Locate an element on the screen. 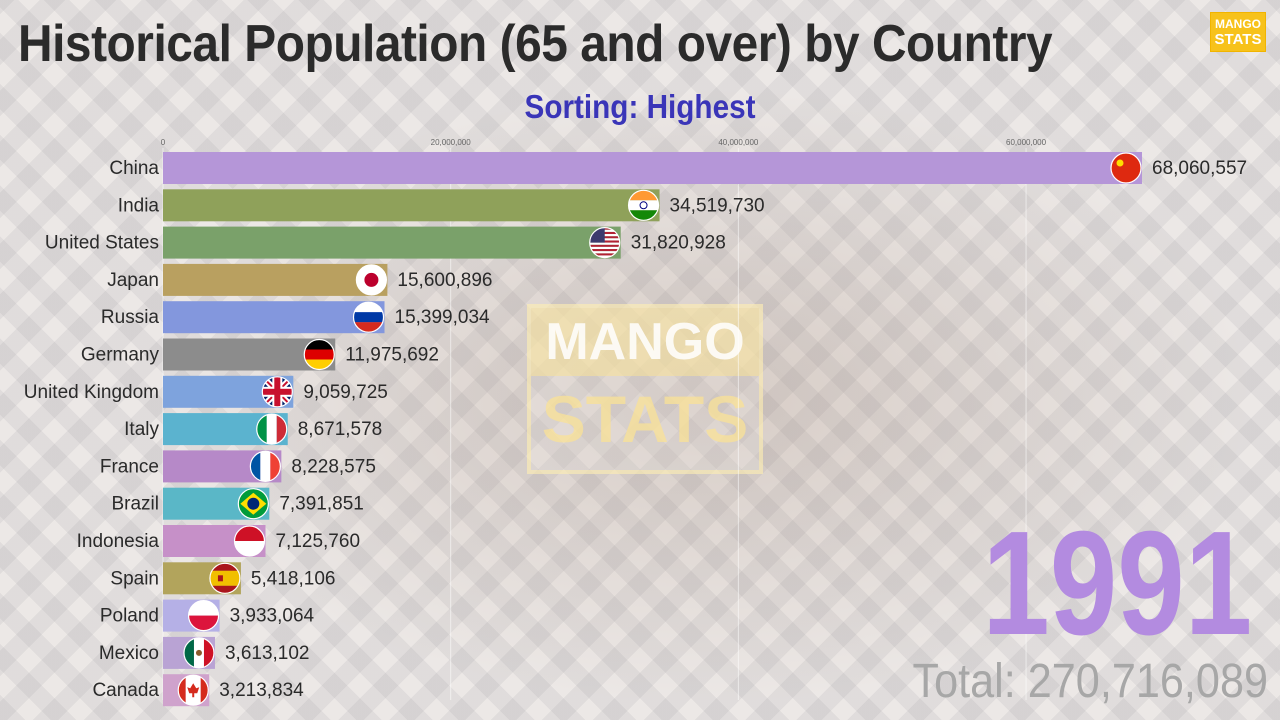 The image size is (1280, 720). category-label: Brazil is located at coordinates (135, 504).